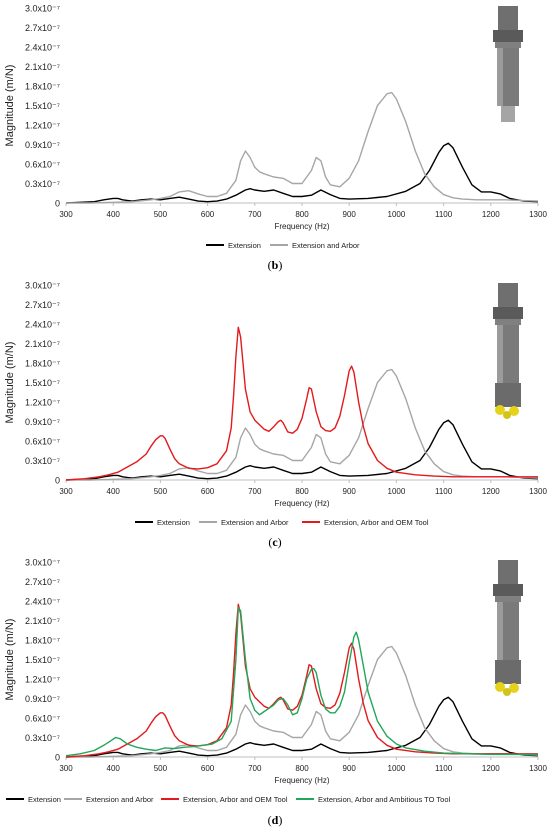 The width and height of the screenshot is (550, 832). I want to click on arbor-body, so click(508, 114).